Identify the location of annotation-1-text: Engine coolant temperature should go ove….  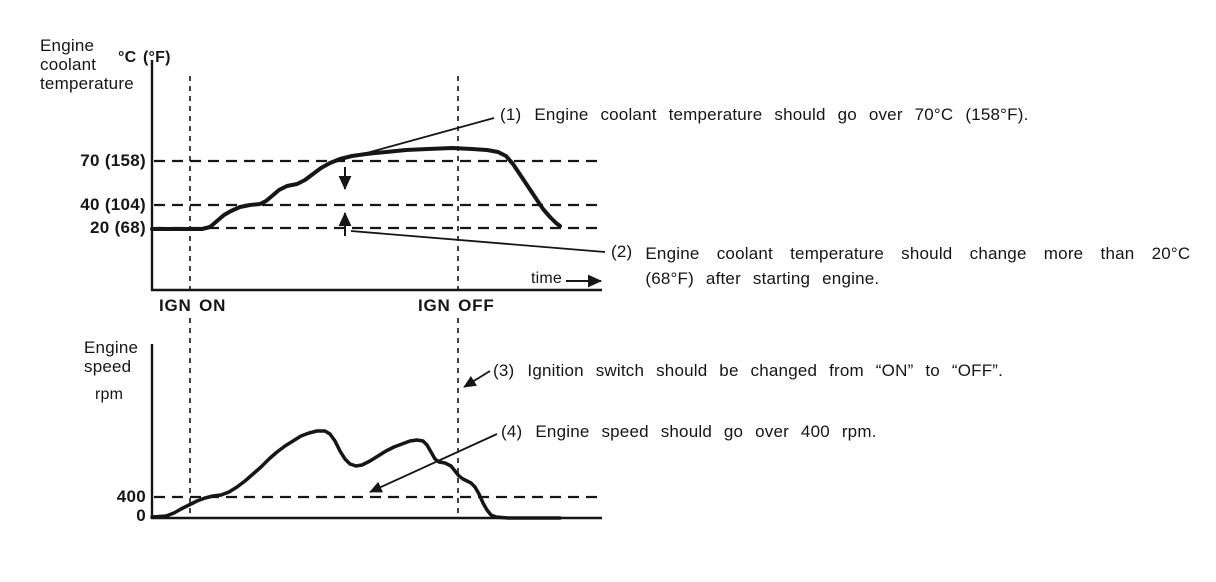
(781, 114).